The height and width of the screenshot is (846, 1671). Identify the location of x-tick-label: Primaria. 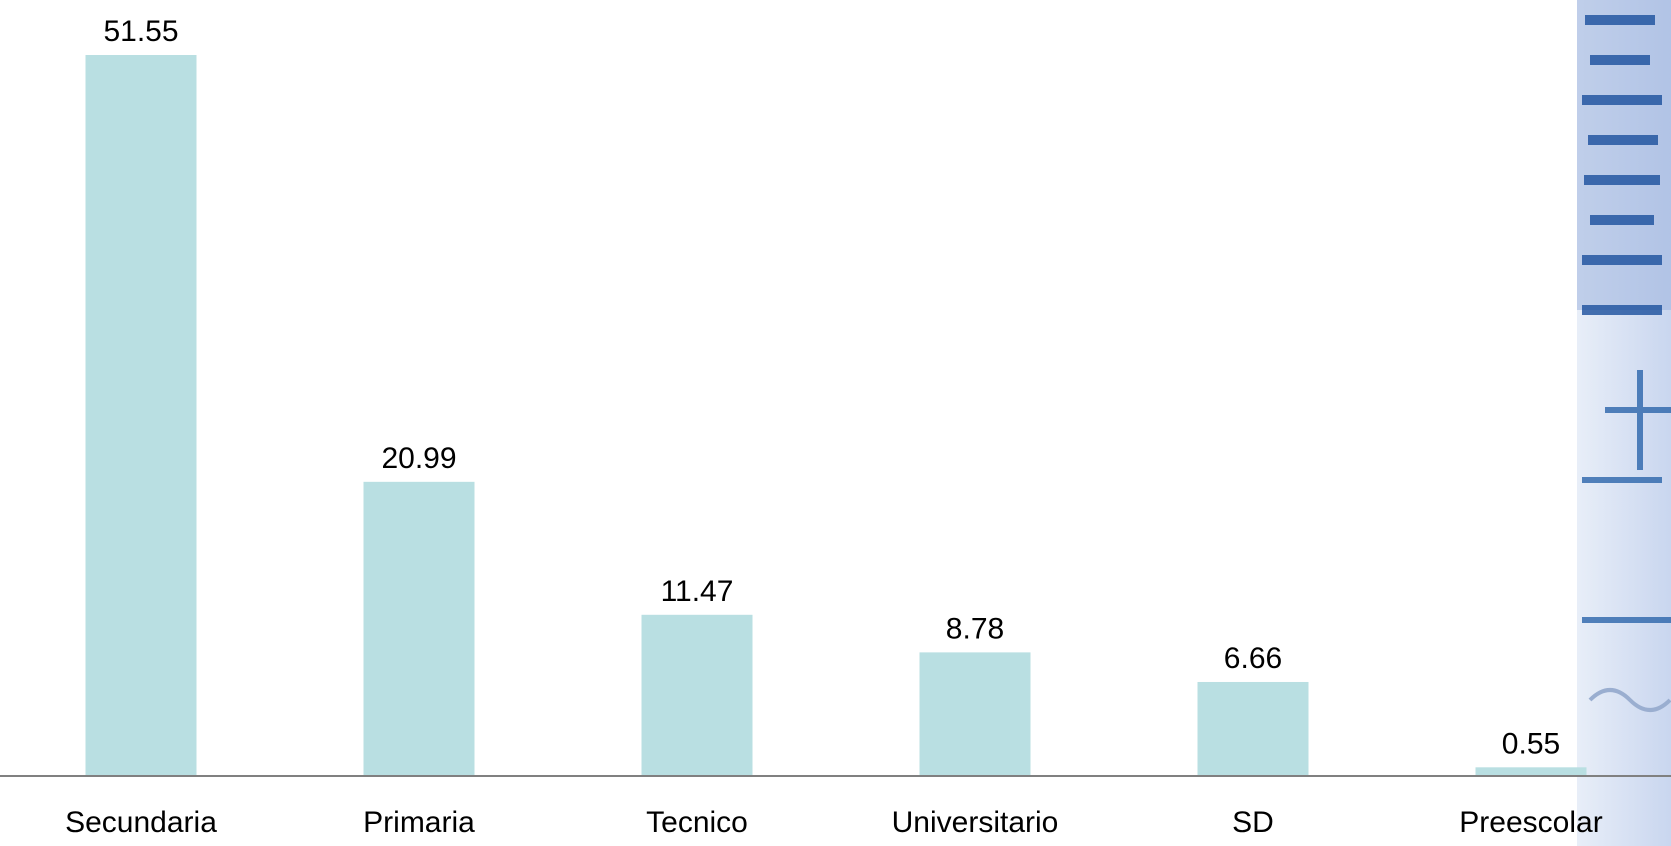
(419, 822).